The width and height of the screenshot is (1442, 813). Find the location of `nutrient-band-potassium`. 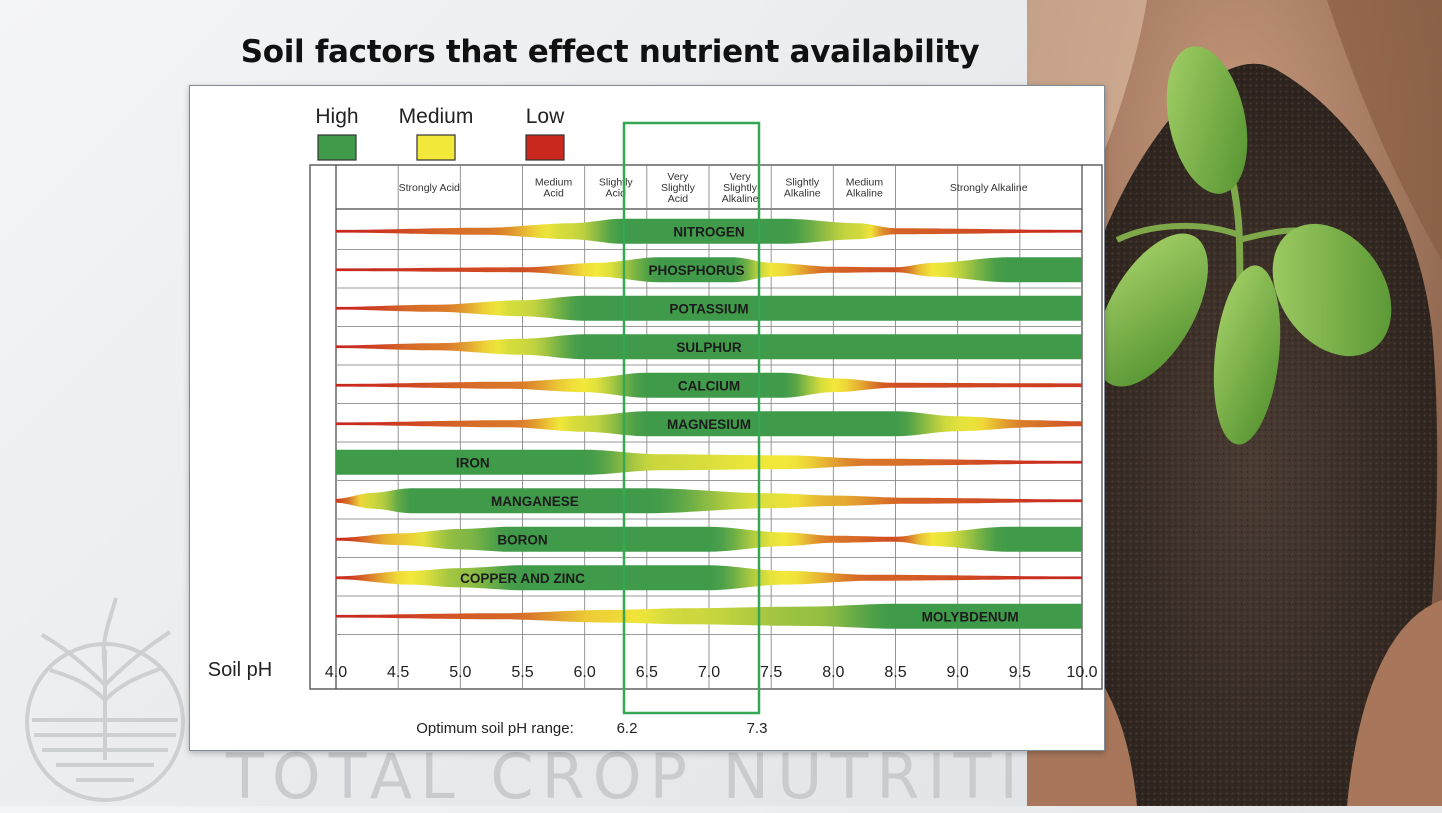

nutrient-band-potassium is located at coordinates (709, 308).